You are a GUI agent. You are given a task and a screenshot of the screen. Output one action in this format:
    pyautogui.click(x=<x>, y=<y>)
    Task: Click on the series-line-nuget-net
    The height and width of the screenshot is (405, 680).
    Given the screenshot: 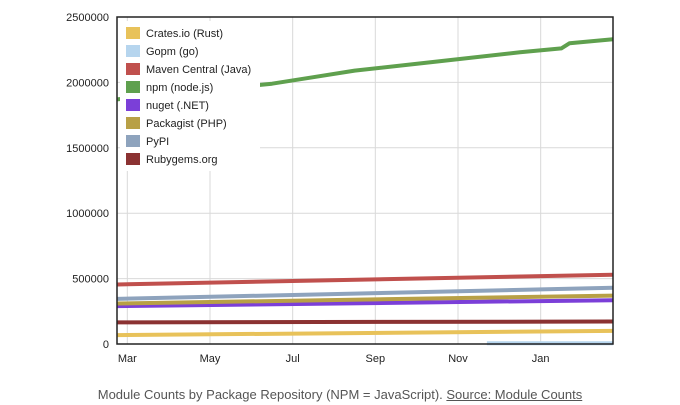 What is the action you would take?
    pyautogui.click(x=365, y=303)
    